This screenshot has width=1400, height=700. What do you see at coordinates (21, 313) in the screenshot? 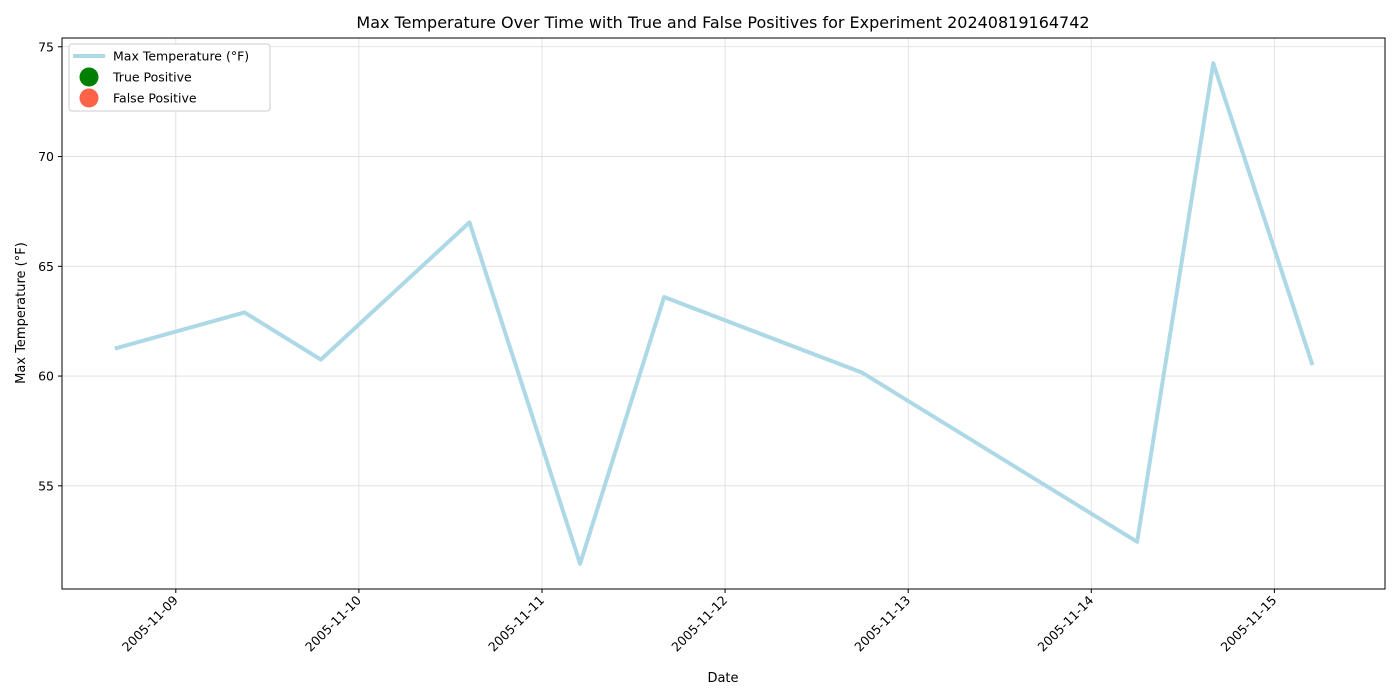
I see `y-axis-label: Max Temperature (°F)` at bounding box center [21, 313].